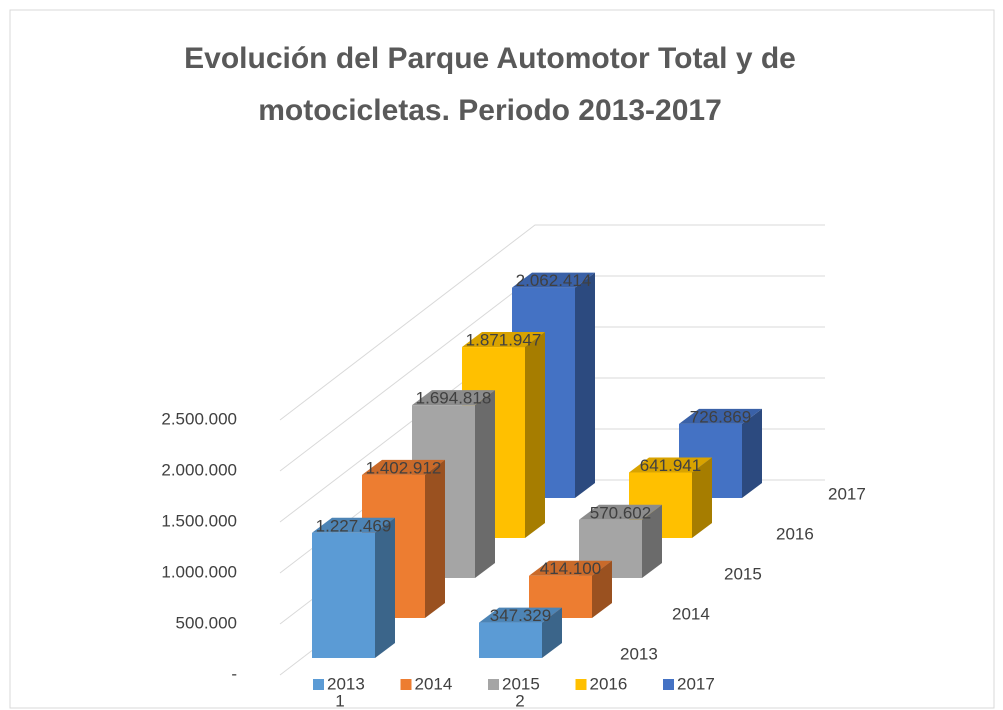 The height and width of the screenshot is (710, 1003). I want to click on data-label: 1.694.818, so click(454, 398).